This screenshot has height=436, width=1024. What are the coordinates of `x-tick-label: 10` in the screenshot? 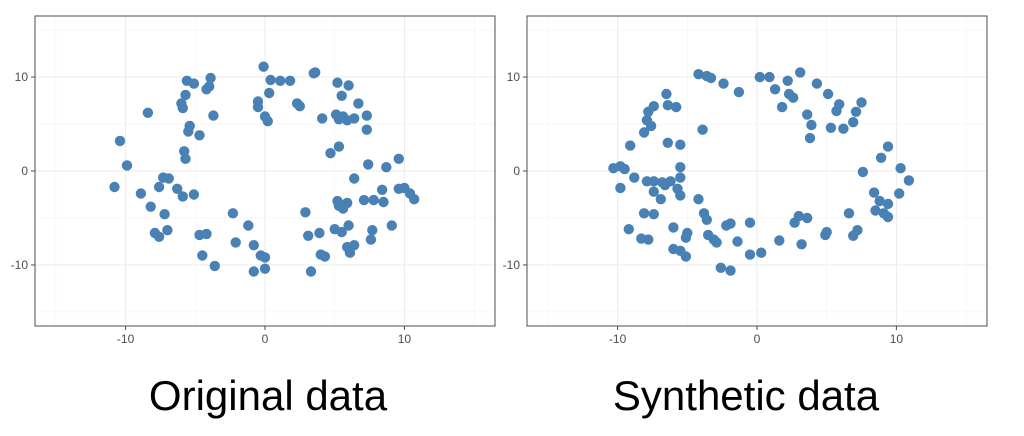 It's located at (897, 339).